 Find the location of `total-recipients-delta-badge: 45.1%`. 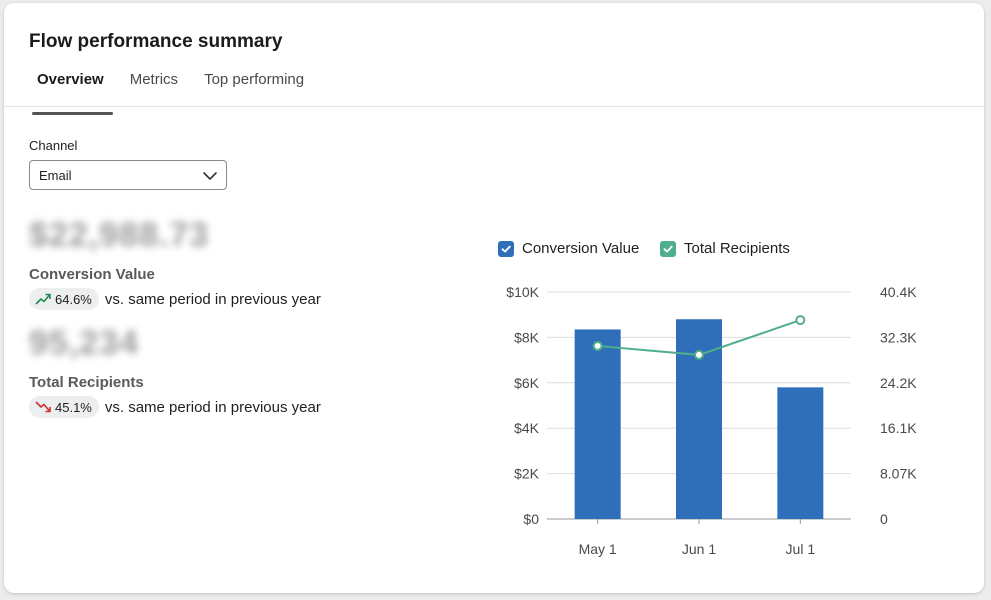

total-recipients-delta-badge: 45.1% is located at coordinates (64, 407).